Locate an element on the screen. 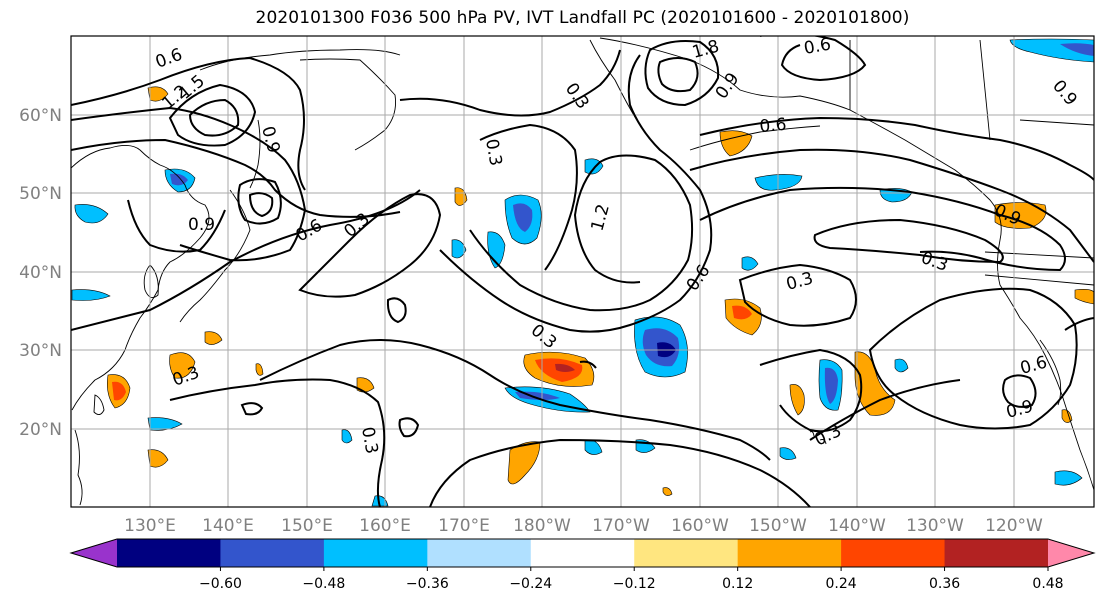 This screenshot has width=1105, height=601. lat-label: 60°N is located at coordinates (40, 116).